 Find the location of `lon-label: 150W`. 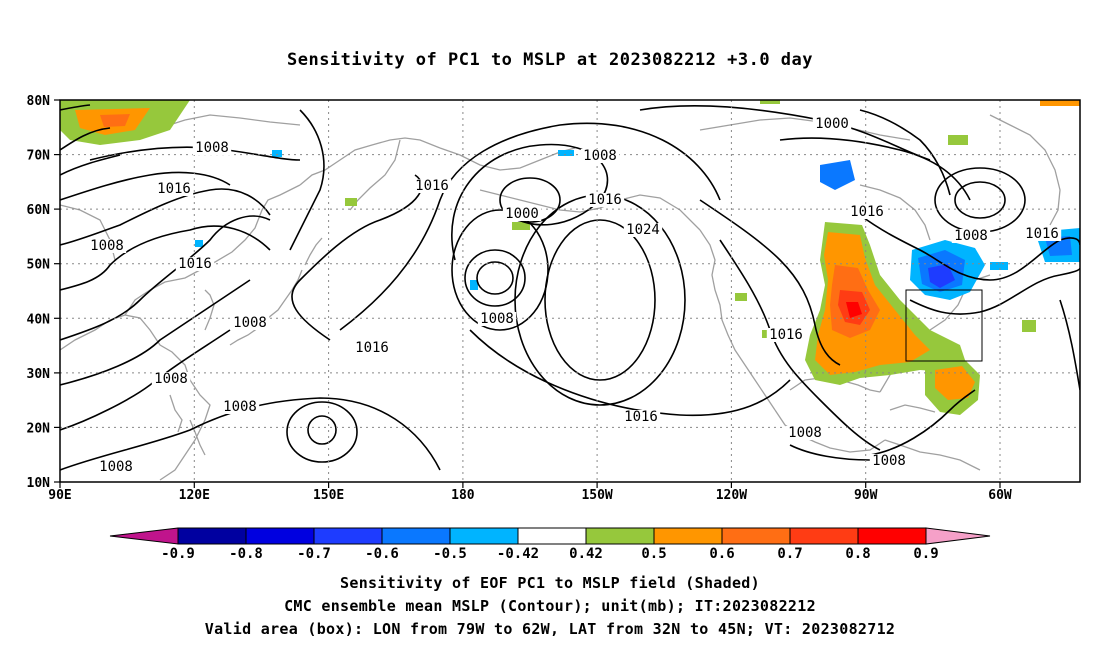

lon-label: 150W is located at coordinates (596, 495).